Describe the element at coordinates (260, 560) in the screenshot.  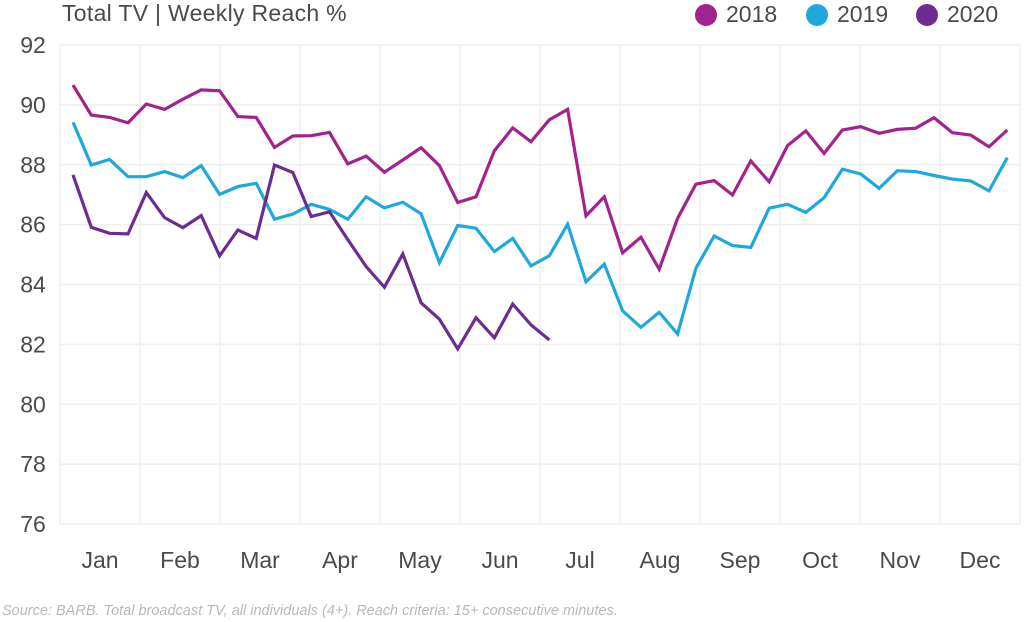
I see `x-tick-label: Mar` at that location.